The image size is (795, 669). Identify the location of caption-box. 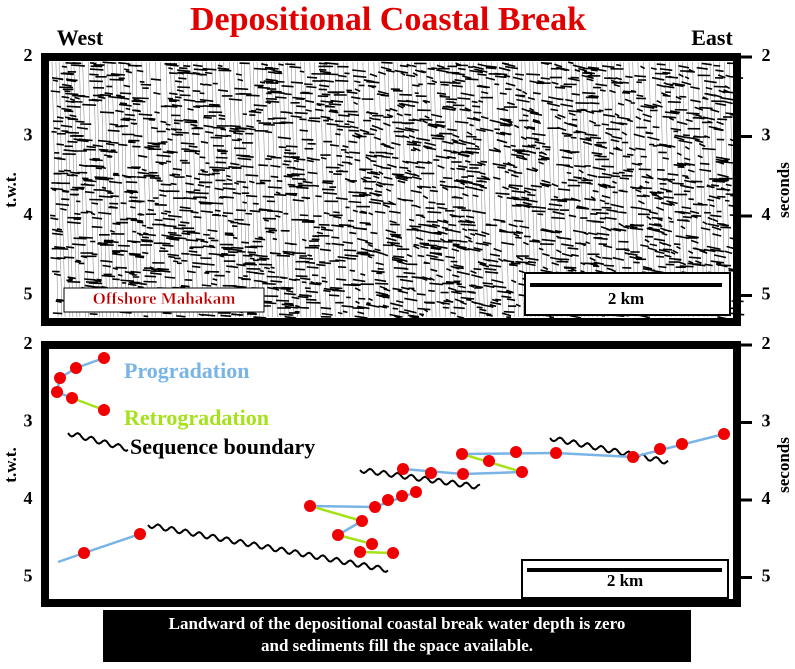
(397, 636).